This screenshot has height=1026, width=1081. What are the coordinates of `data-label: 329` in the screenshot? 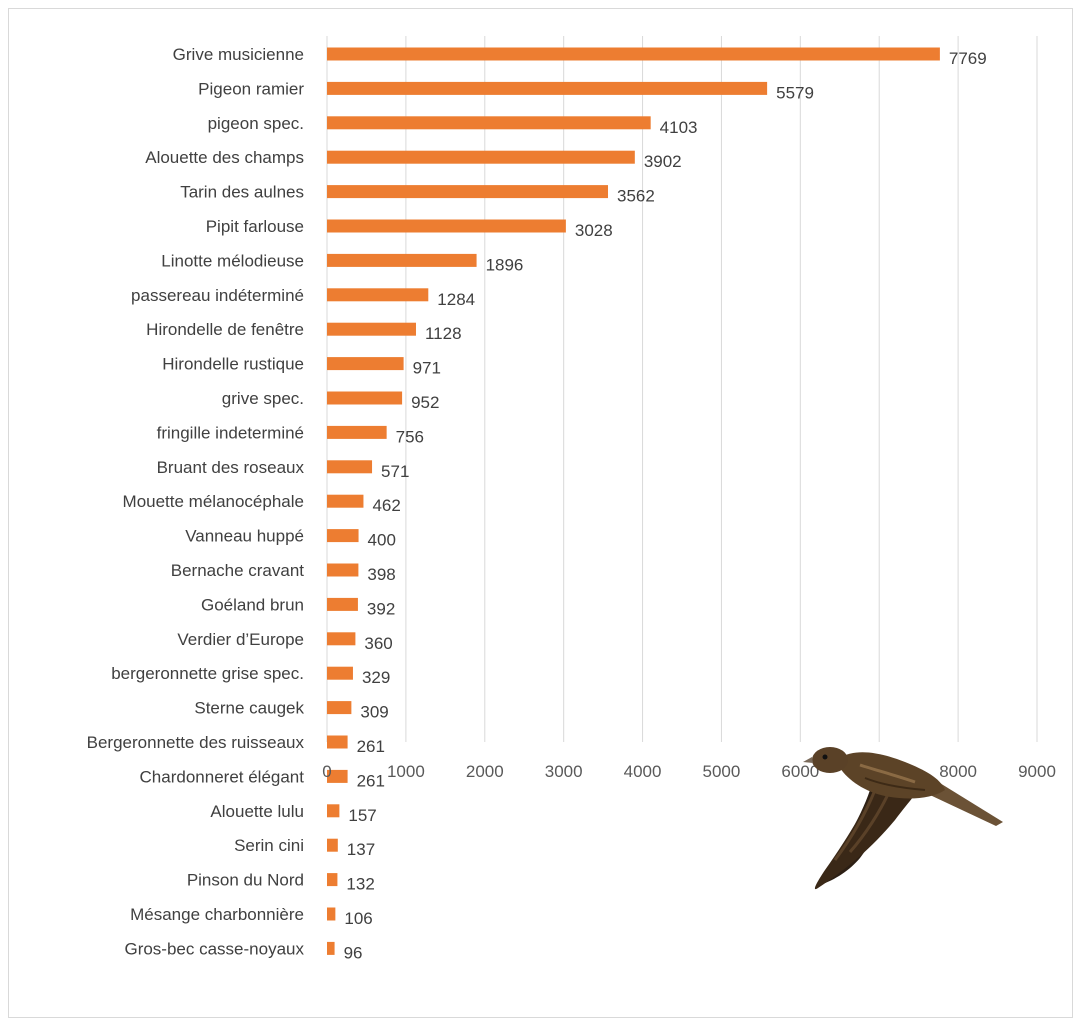 It's located at (376, 677).